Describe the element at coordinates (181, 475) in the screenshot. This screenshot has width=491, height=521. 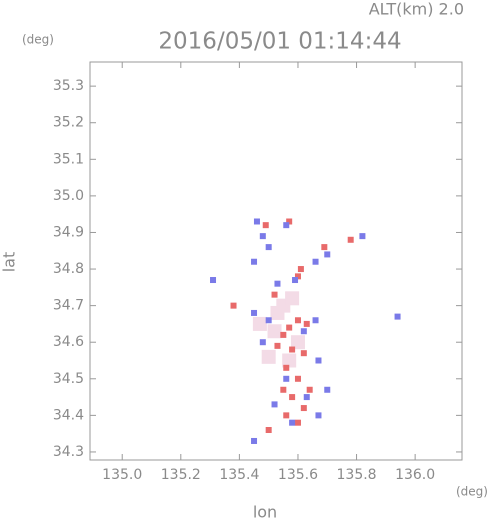
I see `x-tick-label: 135.2` at that location.